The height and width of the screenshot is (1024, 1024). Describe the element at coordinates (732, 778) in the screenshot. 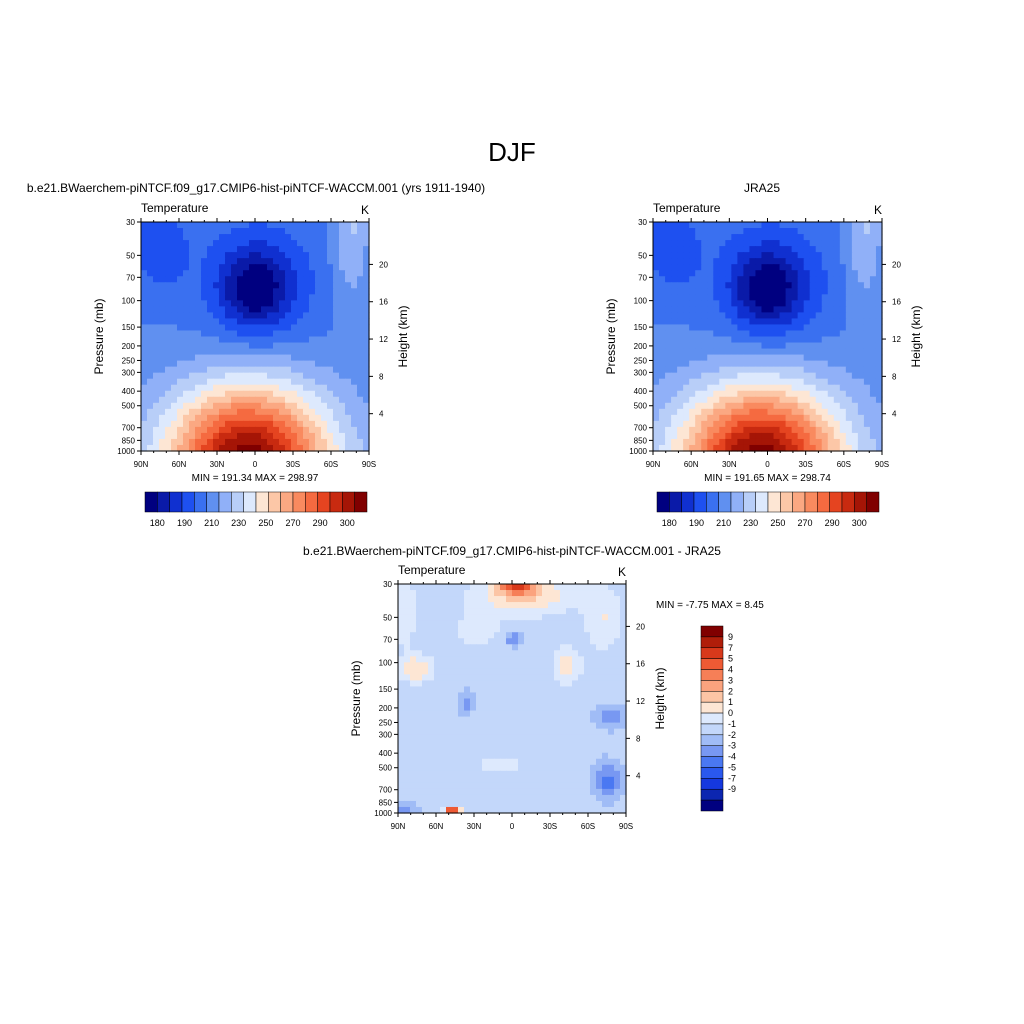

I see `colorbar-label: -7` at that location.